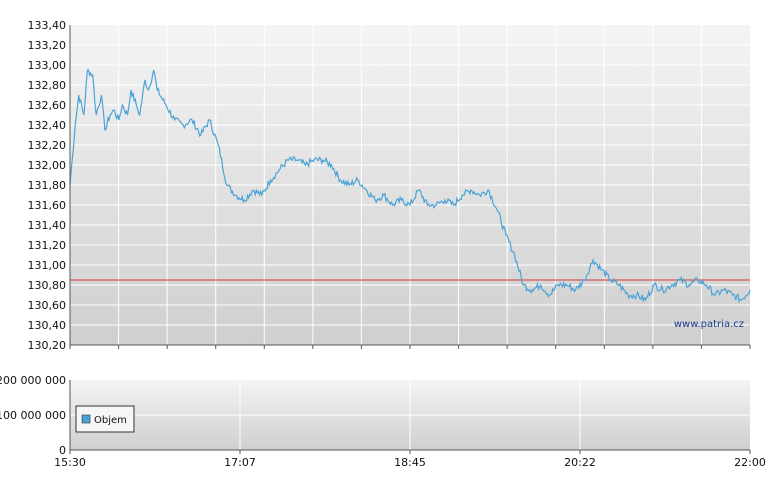  I want to click on price-y-tick-label: 131,40, so click(47, 225).